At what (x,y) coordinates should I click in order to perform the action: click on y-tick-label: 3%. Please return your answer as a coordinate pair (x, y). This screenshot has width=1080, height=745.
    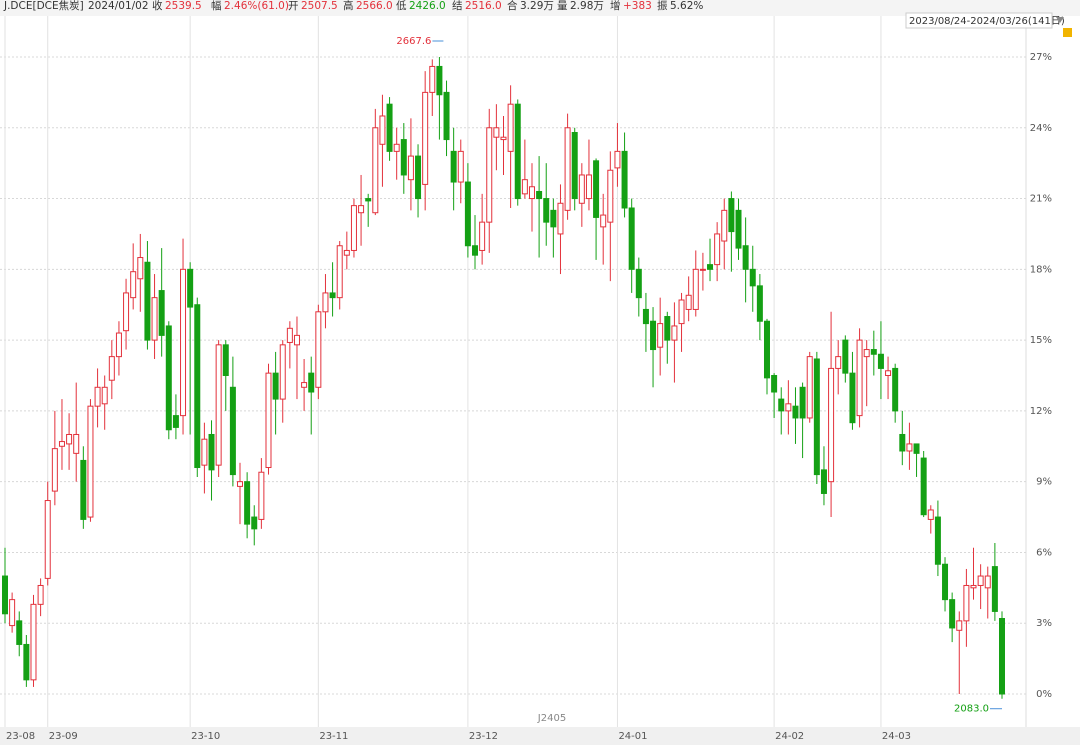
    Looking at the image, I should click on (1044, 623).